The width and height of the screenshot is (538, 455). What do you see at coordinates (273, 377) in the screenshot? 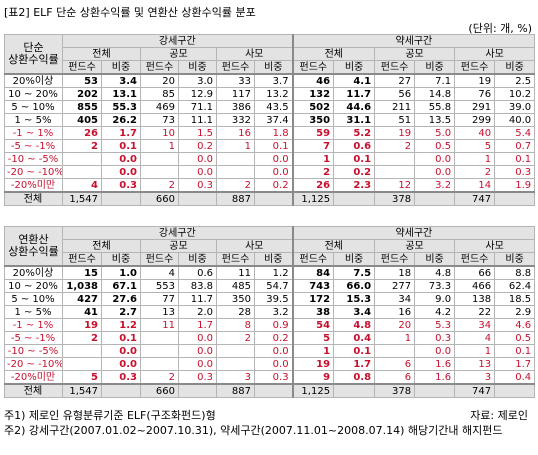
I see `ratio-cell: 0.3` at bounding box center [273, 377].